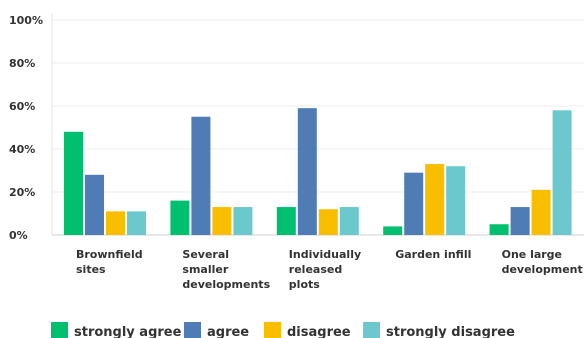  Describe the element at coordinates (22, 106) in the screenshot. I see `y-tick-label: 60%` at that location.